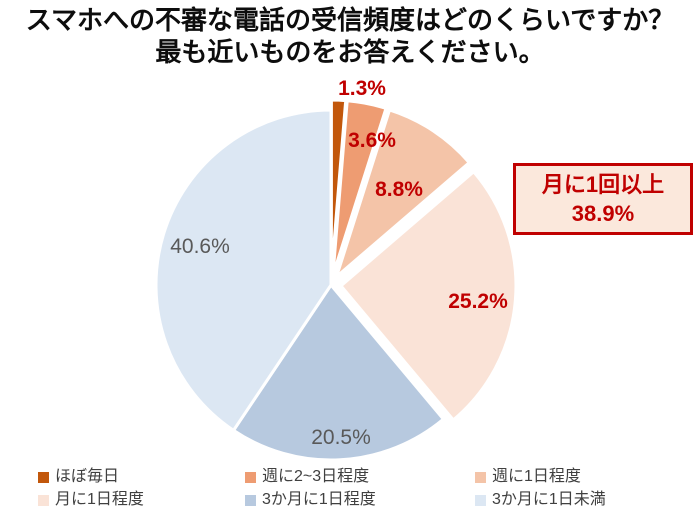 The height and width of the screenshot is (516, 700). I want to click on legend-item-0: ほぼ毎日, so click(78, 477).